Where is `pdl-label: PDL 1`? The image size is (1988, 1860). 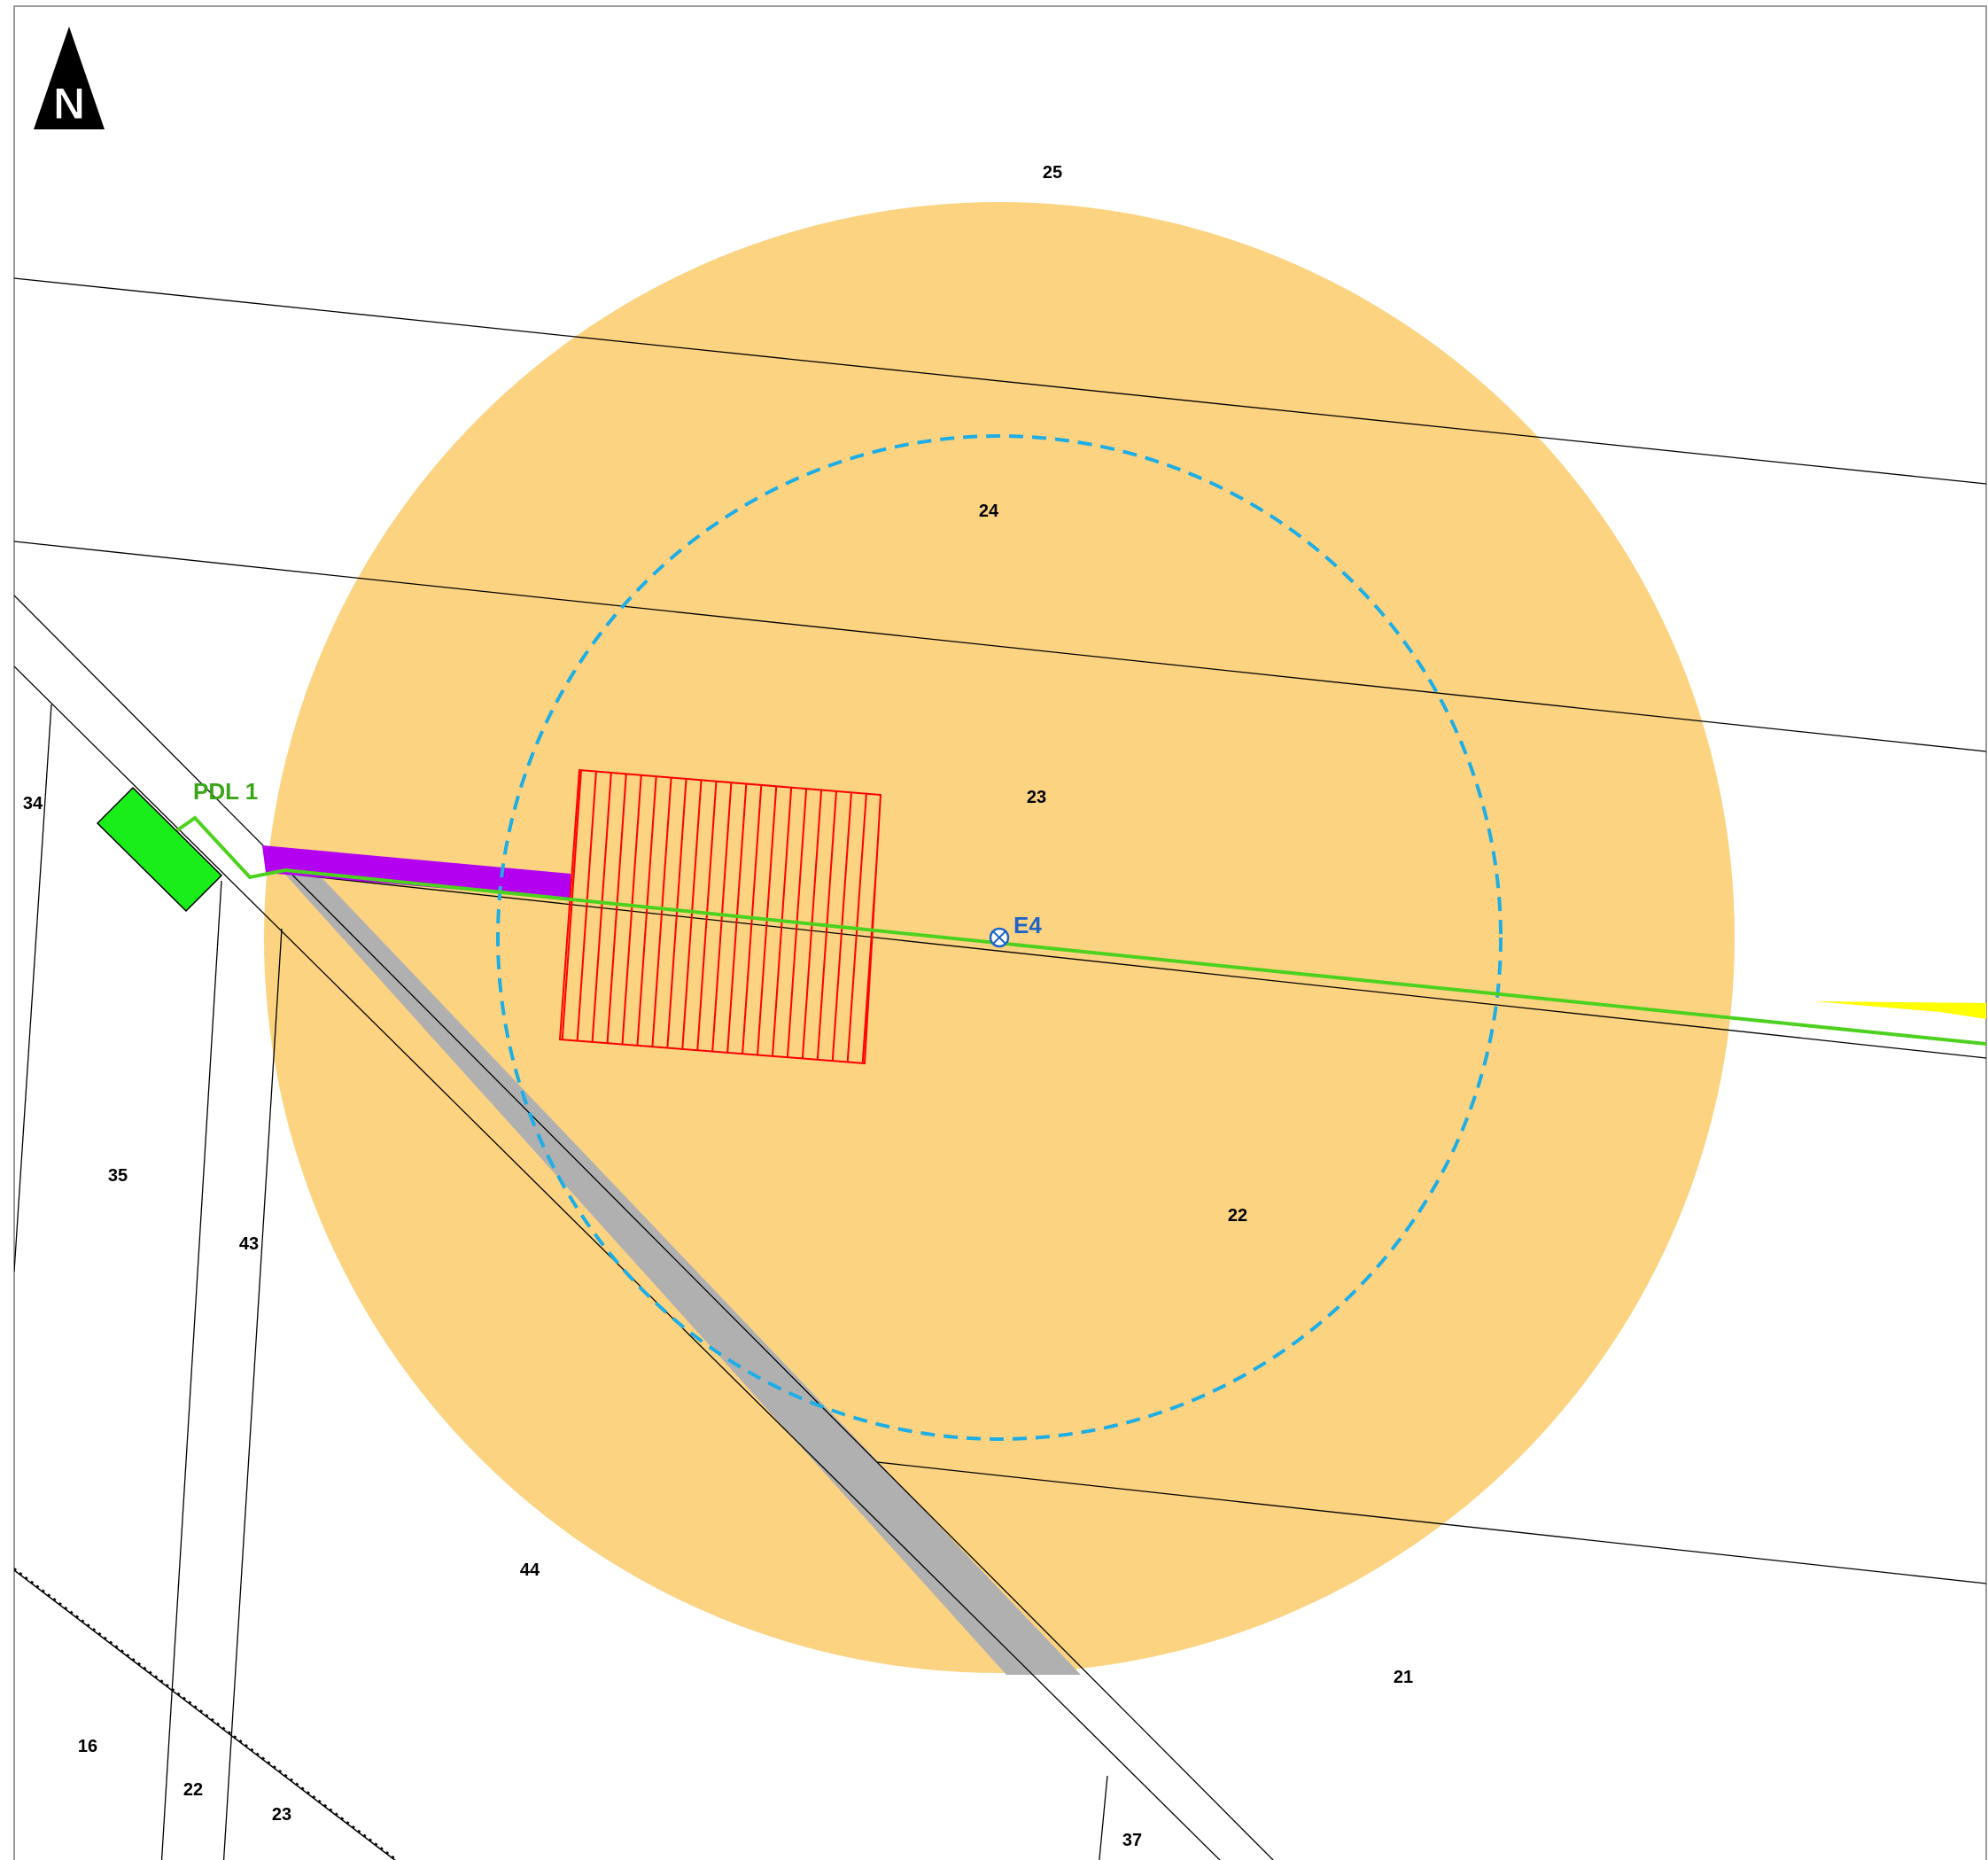
pdl-label: PDL 1 is located at coordinates (225, 791).